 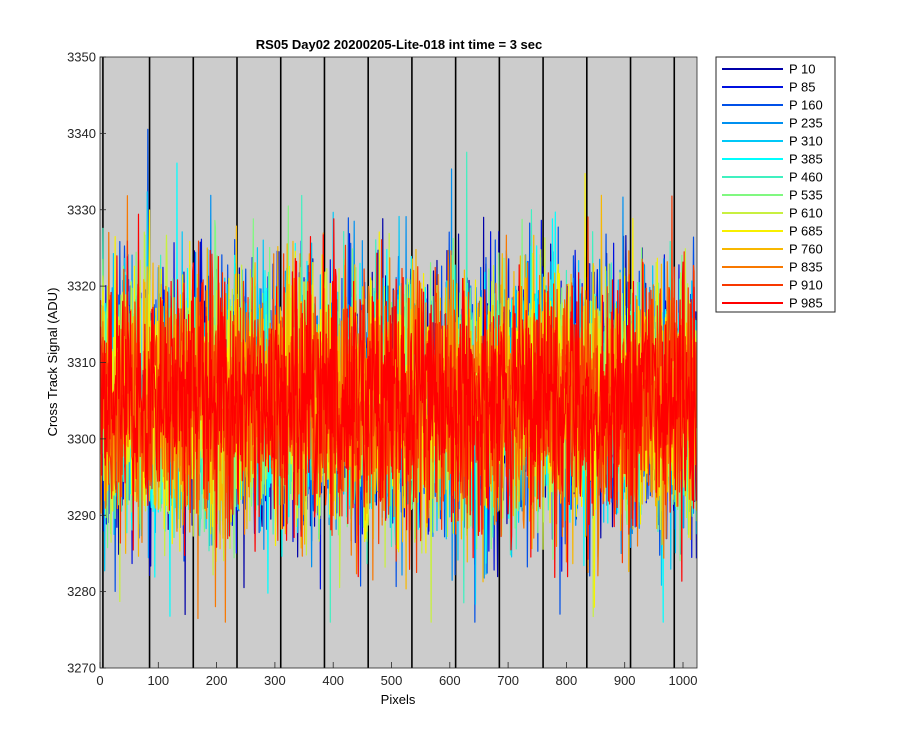 What do you see at coordinates (806, 105) in the screenshot?
I see `legend-label: P 160` at bounding box center [806, 105].